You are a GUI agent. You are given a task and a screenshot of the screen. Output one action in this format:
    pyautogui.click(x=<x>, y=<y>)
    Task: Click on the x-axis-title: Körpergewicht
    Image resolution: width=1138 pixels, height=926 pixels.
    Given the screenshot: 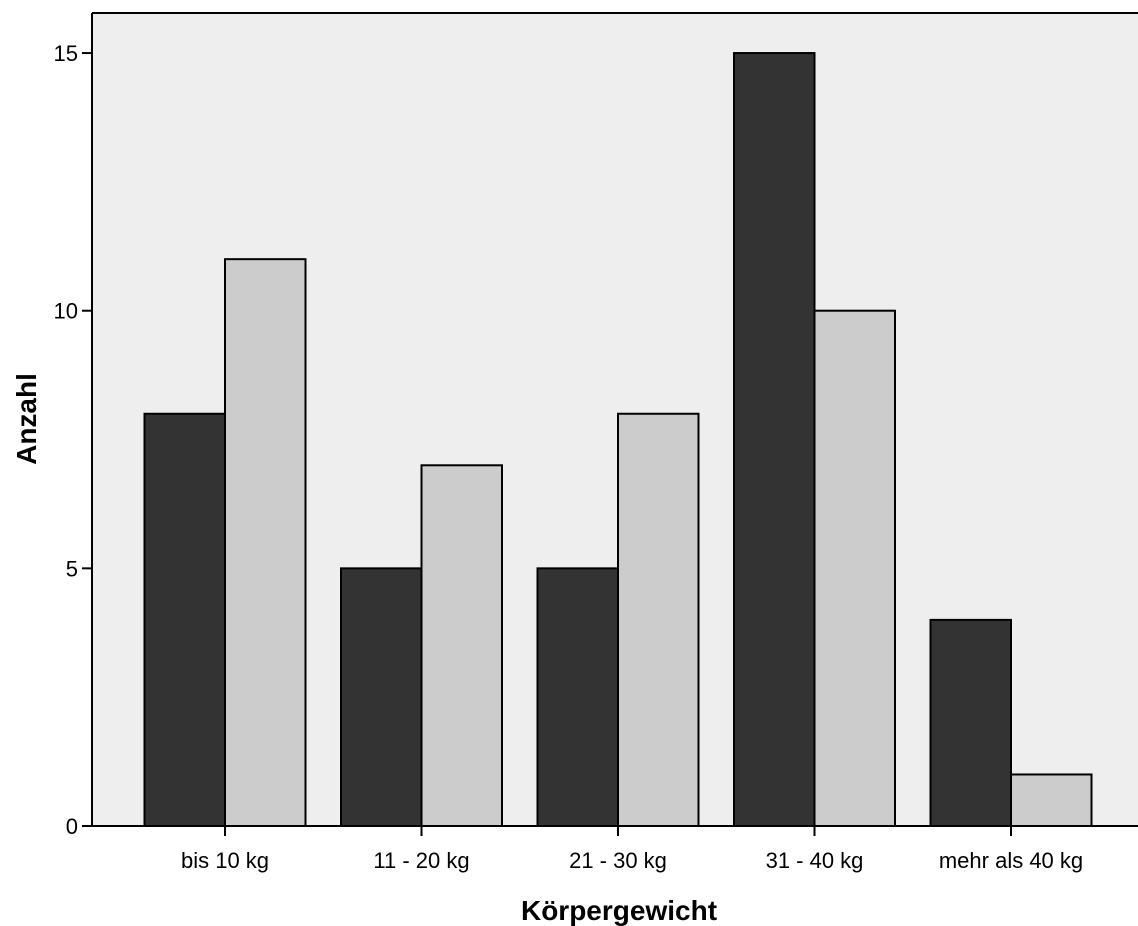 What is the action you would take?
    pyautogui.click(x=619, y=910)
    